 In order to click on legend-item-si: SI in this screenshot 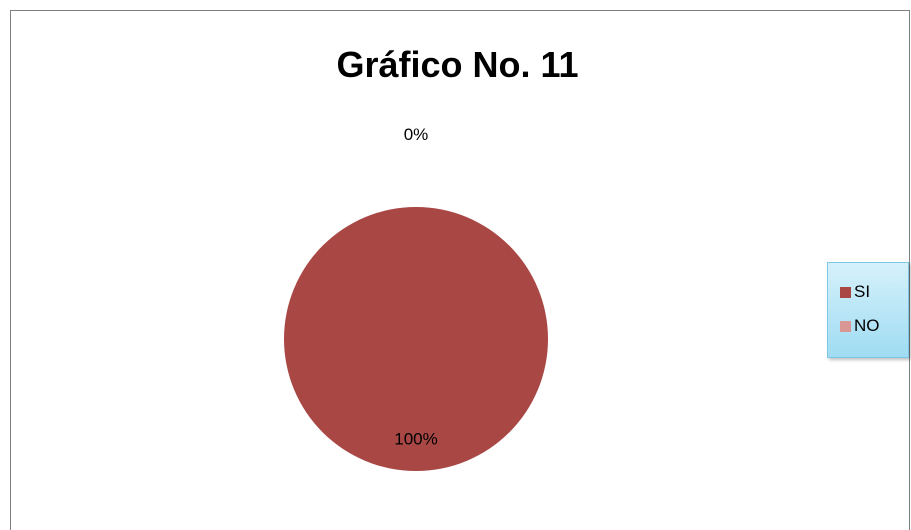, I will do `click(874, 292)`.